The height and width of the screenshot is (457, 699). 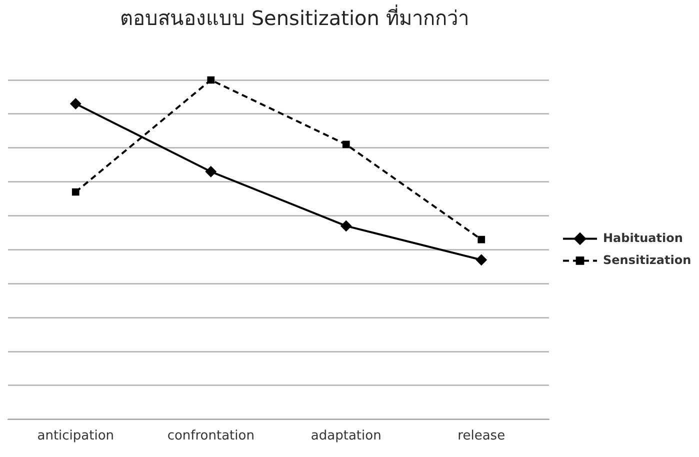 What do you see at coordinates (643, 237) in the screenshot?
I see `legend-label: Habituation` at bounding box center [643, 237].